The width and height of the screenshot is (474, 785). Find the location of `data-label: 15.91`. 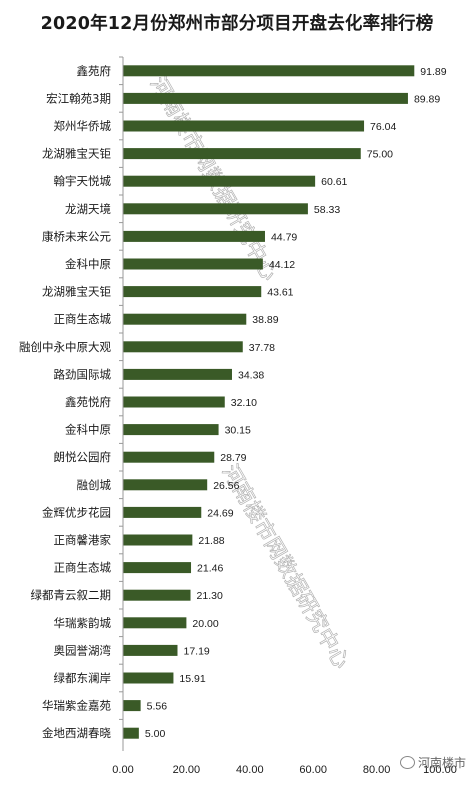

data-label: 15.91 is located at coordinates (192, 679).